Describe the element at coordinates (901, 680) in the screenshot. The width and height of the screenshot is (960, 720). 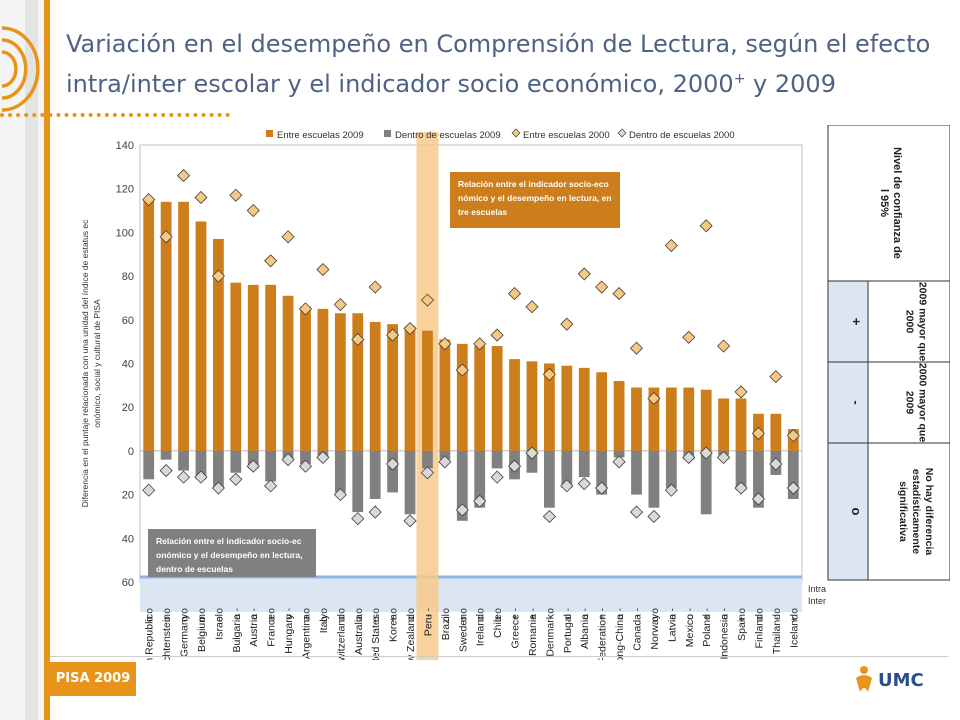
I see `umc-logo-text: UMC` at that location.